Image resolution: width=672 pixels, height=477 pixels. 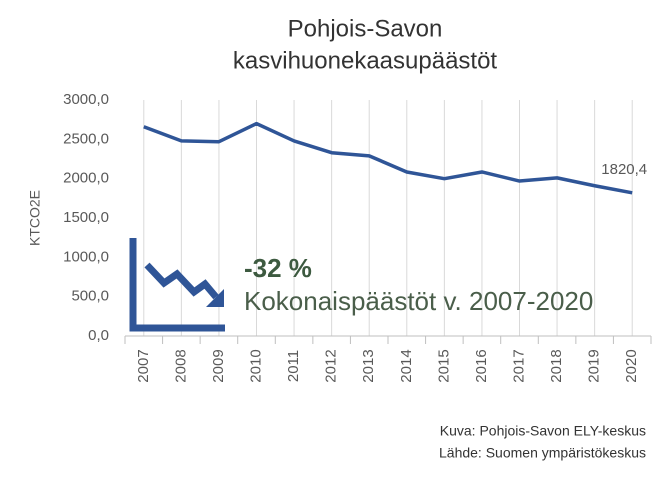 What do you see at coordinates (368, 365) in the screenshot?
I see `x-tick-label: 2013` at bounding box center [368, 365].